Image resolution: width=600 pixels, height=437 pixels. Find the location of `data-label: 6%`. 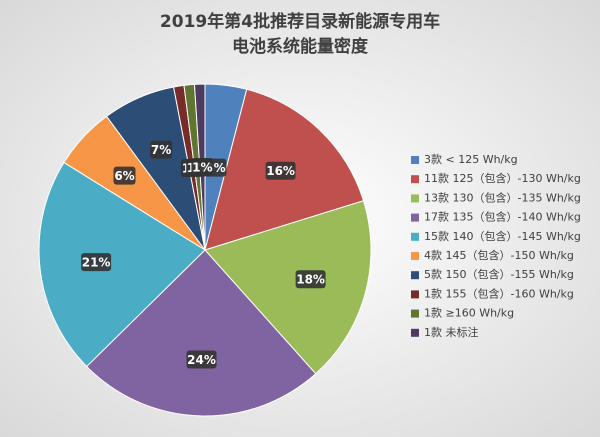

data-label: 6% is located at coordinates (124, 176).